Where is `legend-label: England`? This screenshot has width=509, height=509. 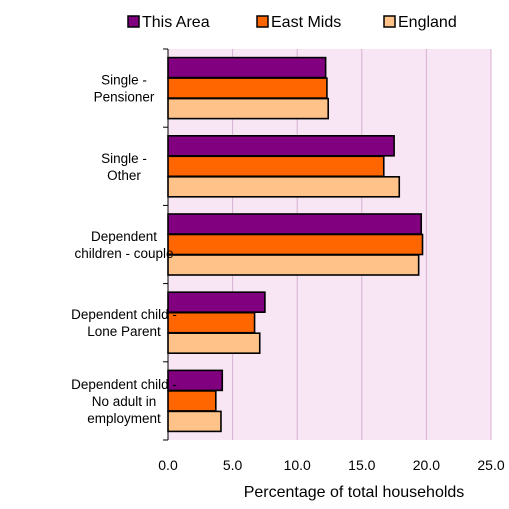
legend-label: England is located at coordinates (427, 22).